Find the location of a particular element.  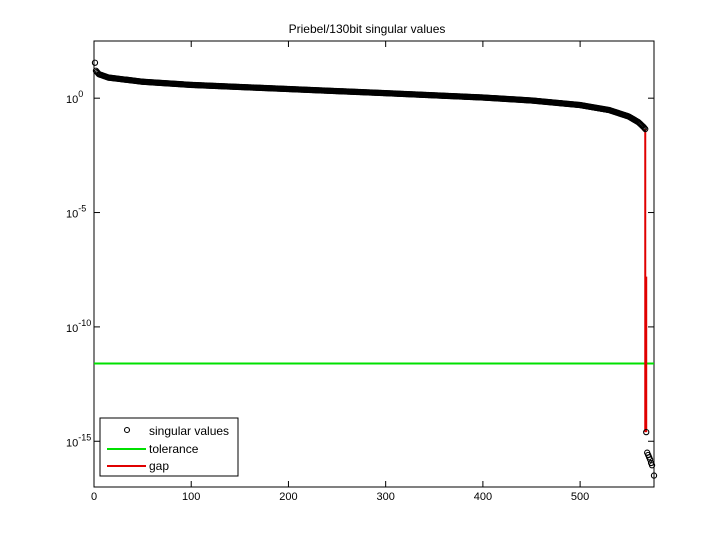

y-tick-label-exponent: -15 is located at coordinates (84, 437).